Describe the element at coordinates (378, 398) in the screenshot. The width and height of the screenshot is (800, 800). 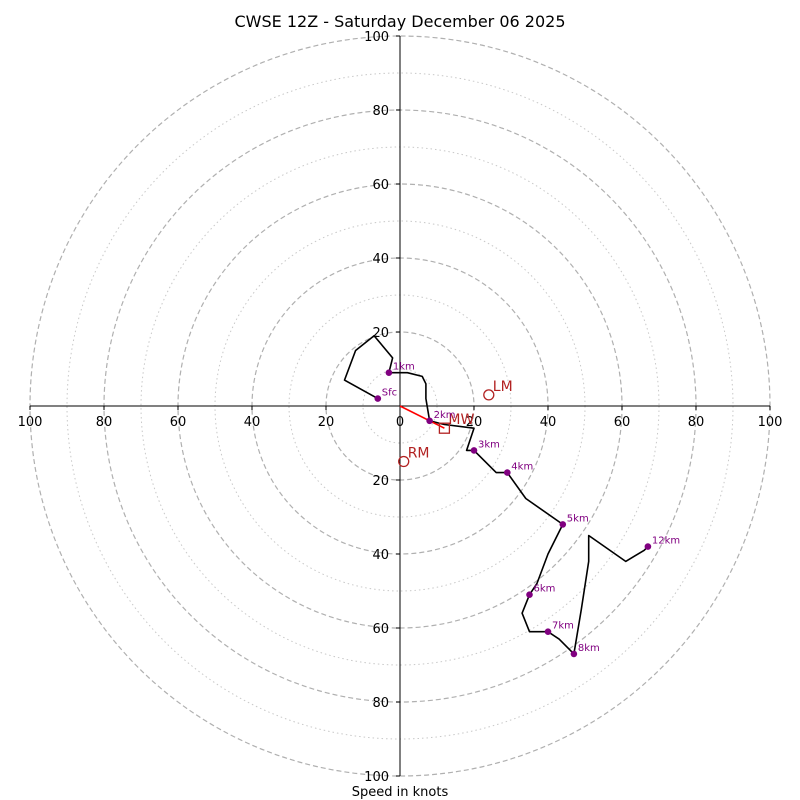
I see `height-marker-sfc` at that location.